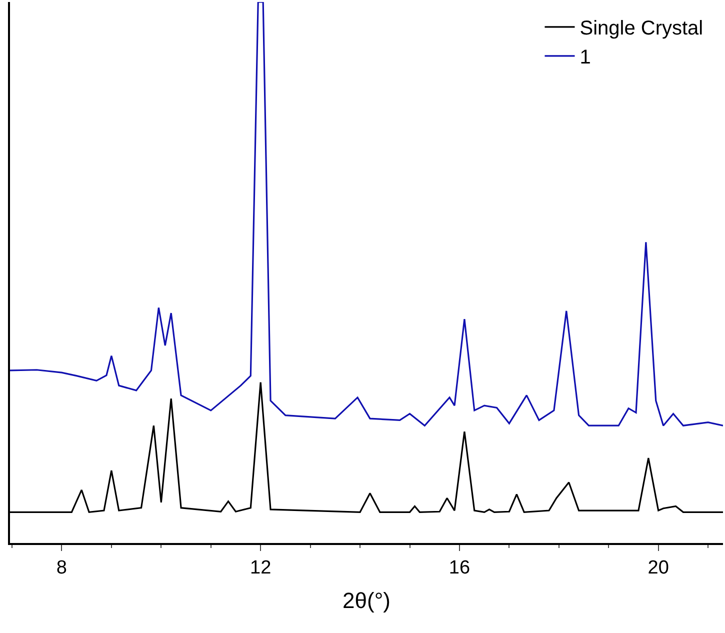 The width and height of the screenshot is (725, 633). What do you see at coordinates (261, 568) in the screenshot?
I see `x-tick-label: 12` at bounding box center [261, 568].